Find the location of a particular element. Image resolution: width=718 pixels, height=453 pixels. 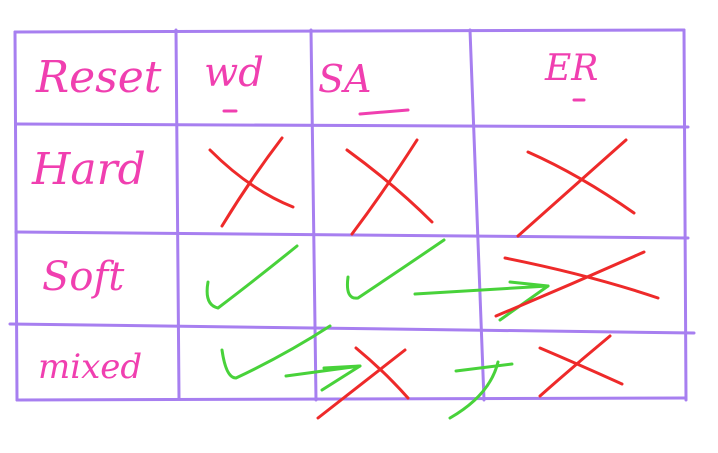

grid-bottom-border is located at coordinates (351, 399).